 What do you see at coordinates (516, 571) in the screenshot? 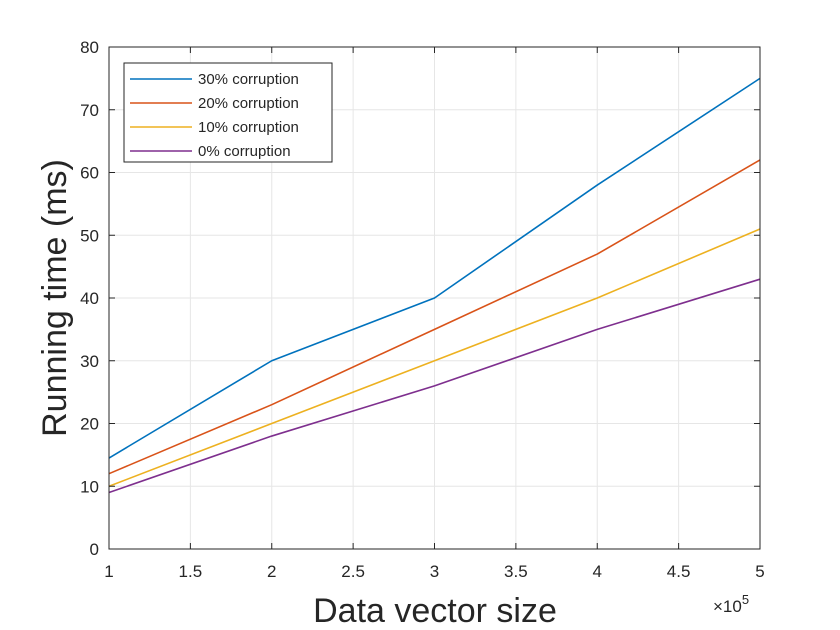
I see `x-tick-label: 3.5` at bounding box center [516, 571].